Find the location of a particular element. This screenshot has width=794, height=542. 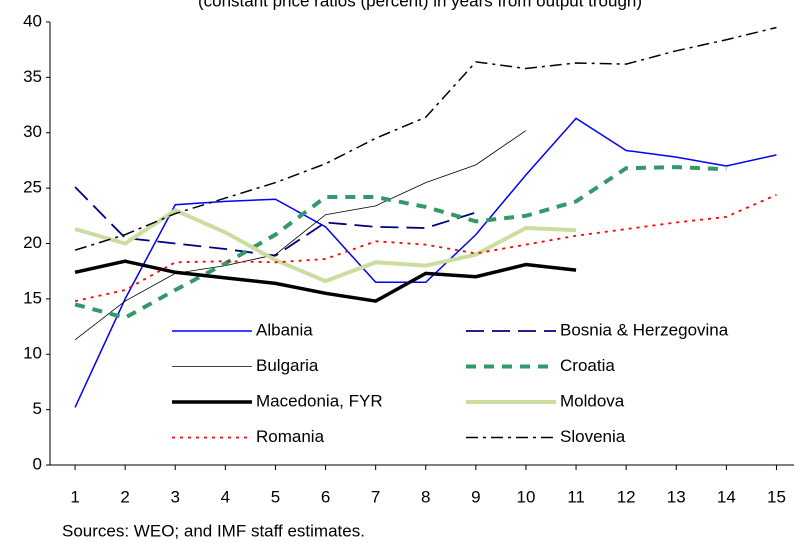

x-tick-label: 7 is located at coordinates (375, 496).